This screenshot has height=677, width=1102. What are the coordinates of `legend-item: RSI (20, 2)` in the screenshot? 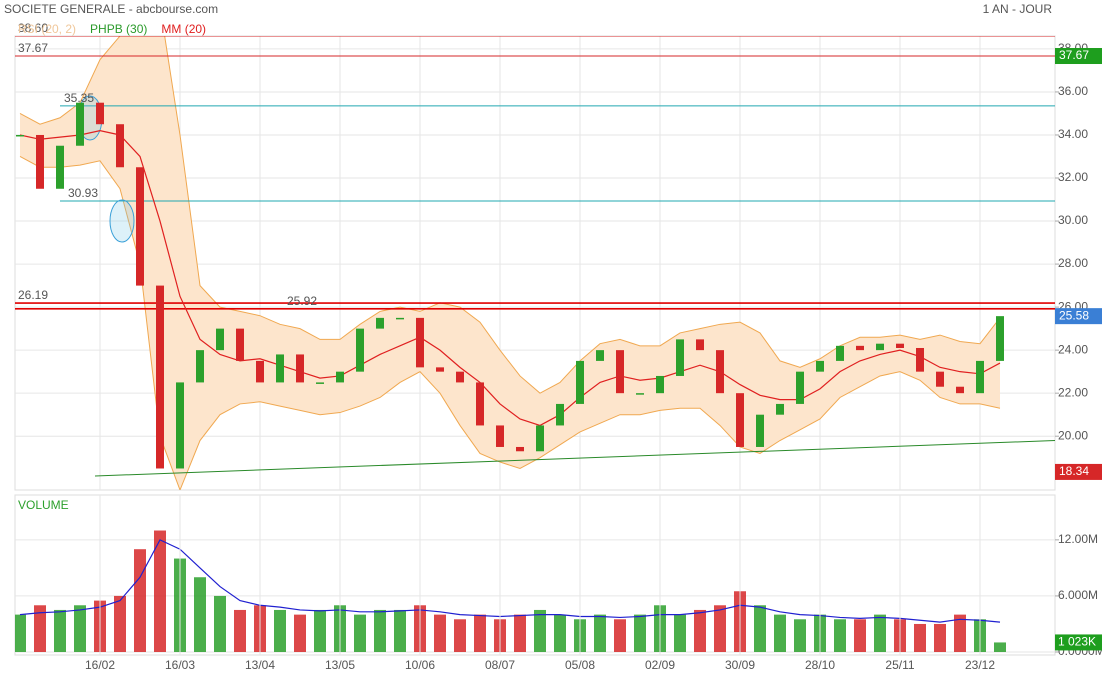 It's located at (47, 29).